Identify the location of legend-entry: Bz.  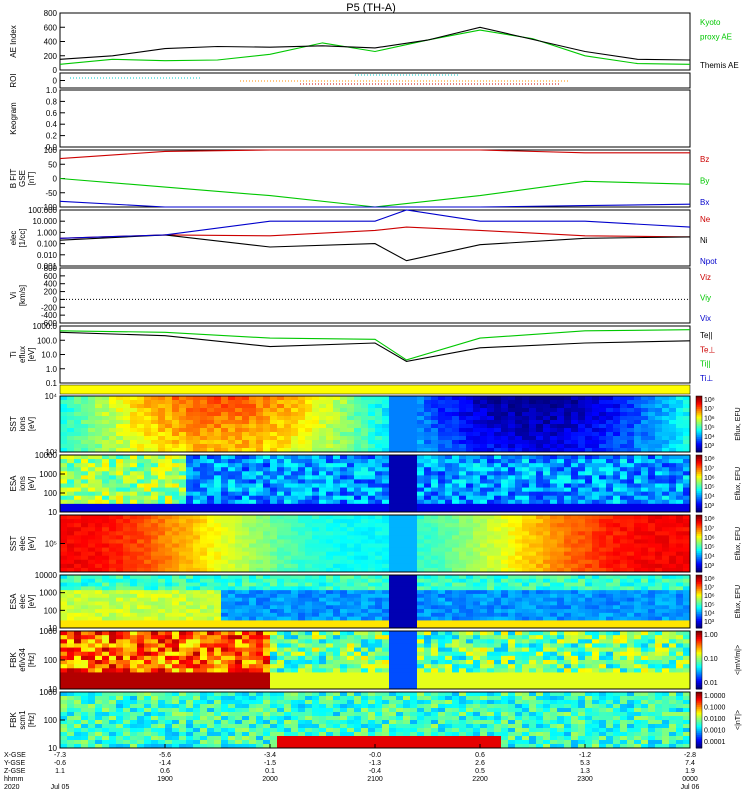
(704, 159).